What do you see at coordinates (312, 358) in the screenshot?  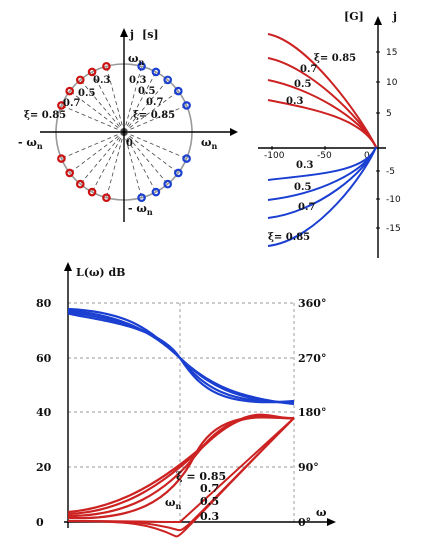 I see `bode-right-tick-label: 270°` at bounding box center [312, 358].